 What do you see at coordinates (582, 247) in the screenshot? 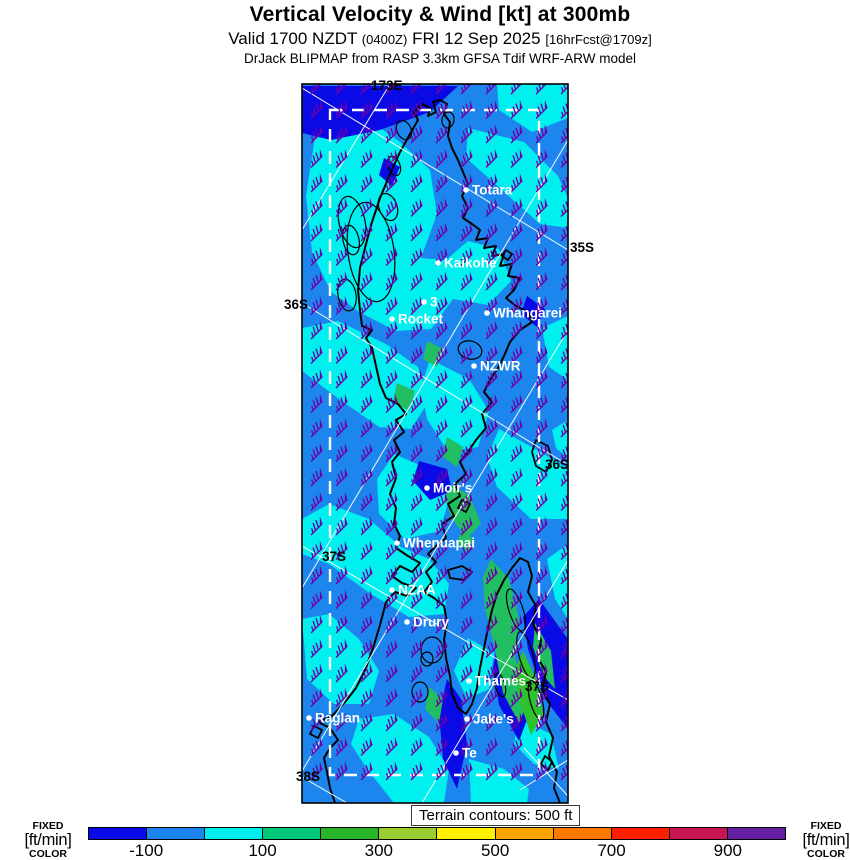
I see `graticule-label: 35S` at bounding box center [582, 247].